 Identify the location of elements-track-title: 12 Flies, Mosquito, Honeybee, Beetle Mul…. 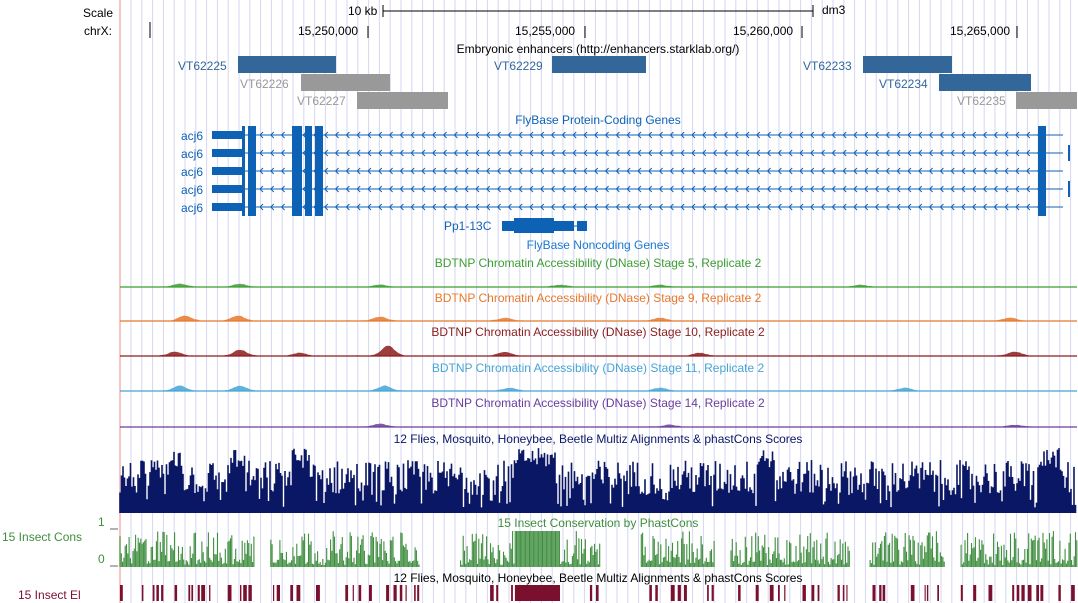
(598, 578).